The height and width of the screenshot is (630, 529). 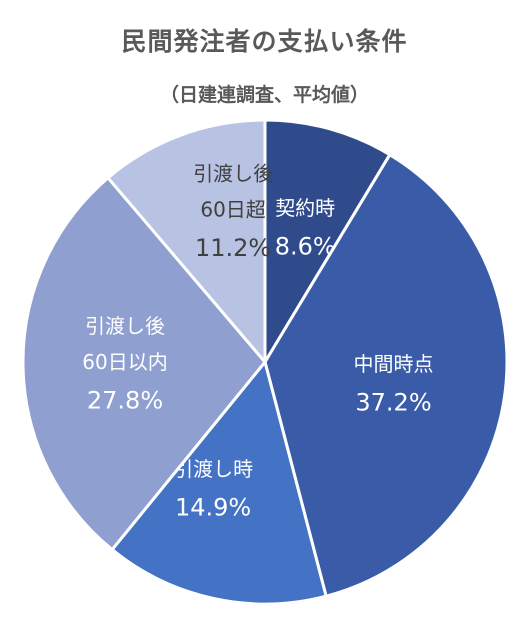 I want to click on slice-label-group-5: 引渡し後 60日超 11.2%, so click(x=233, y=212).